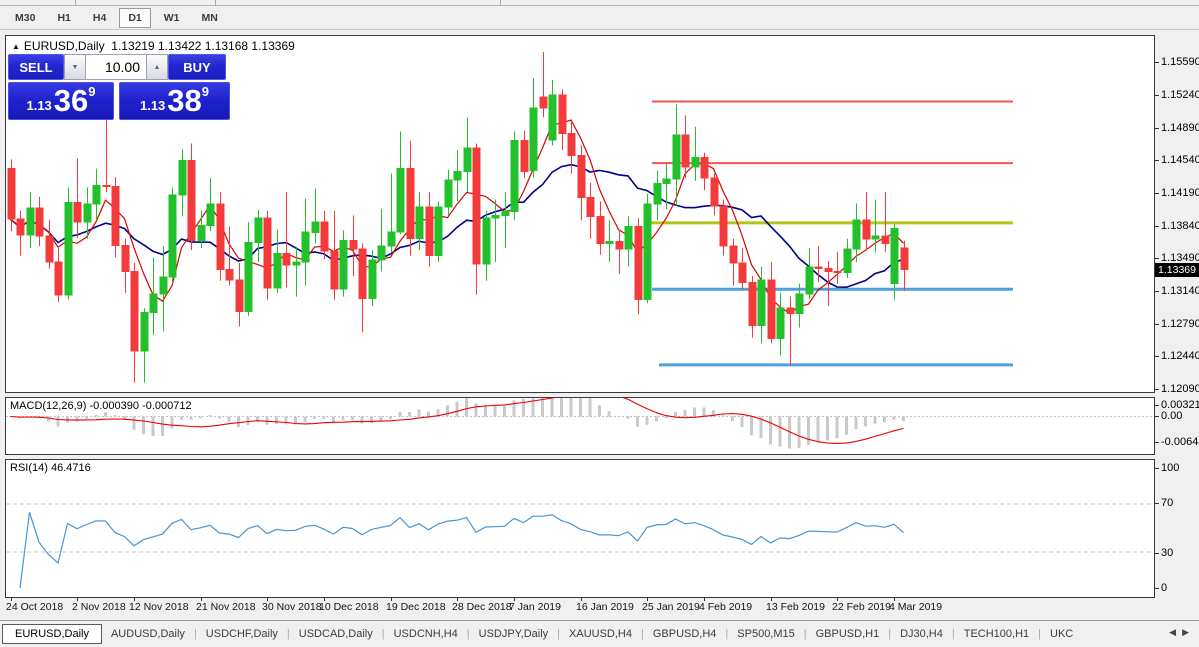 Image resolution: width=1199 pixels, height=647 pixels. I want to click on trade-prices-row: 1.13 36 9 1.13 38 9, so click(119, 101).